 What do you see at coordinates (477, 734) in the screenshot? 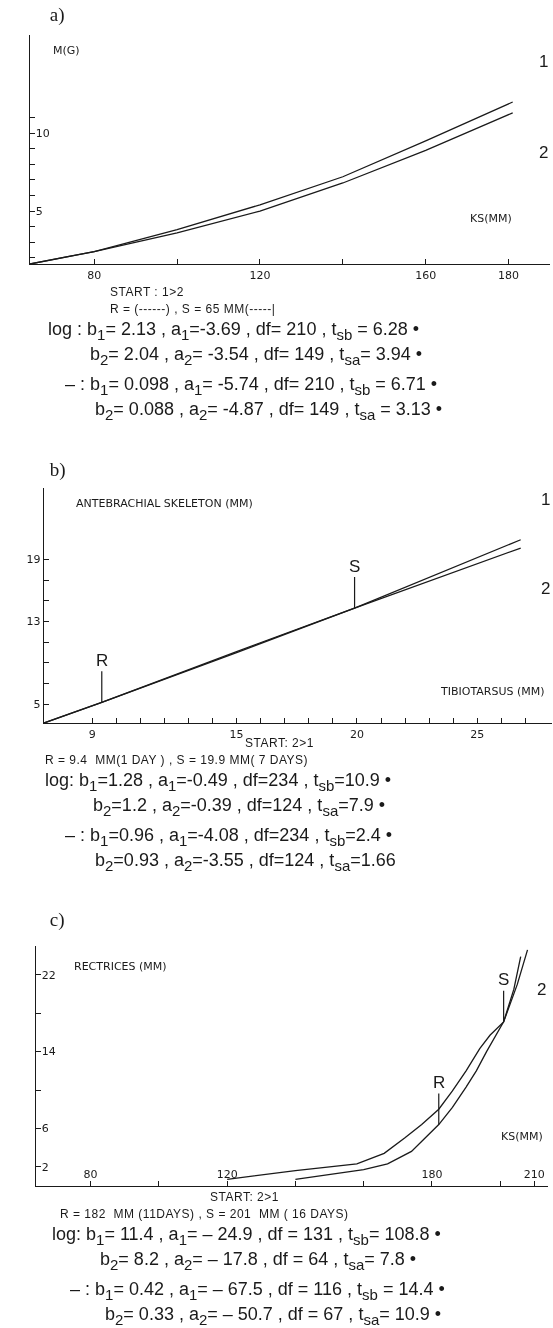
I see `x-tick-label: 25` at bounding box center [477, 734].